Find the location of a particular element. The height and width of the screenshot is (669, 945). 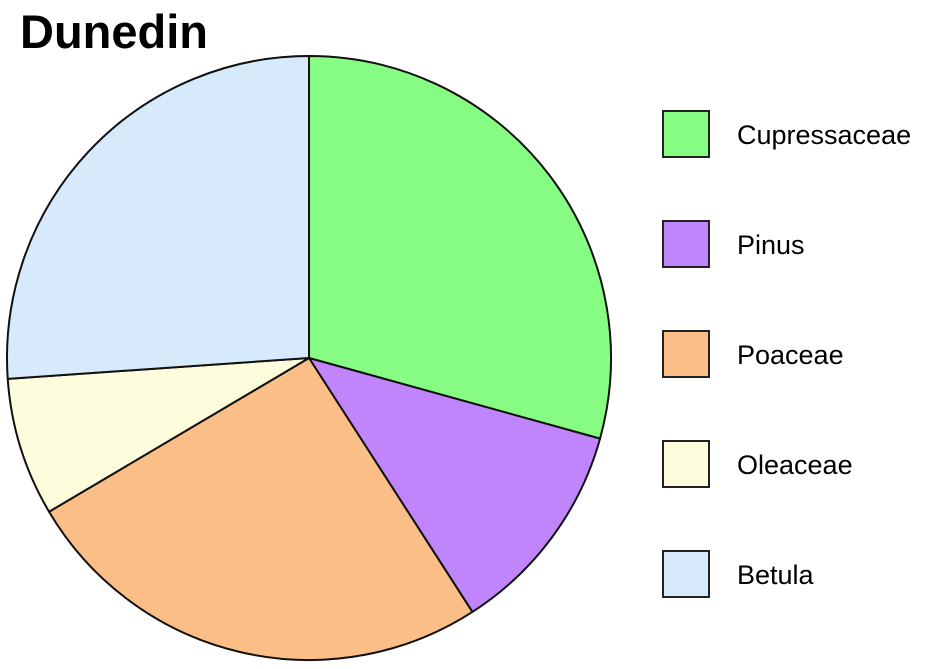

legend-label-pinus: Pinus is located at coordinates (771, 245).